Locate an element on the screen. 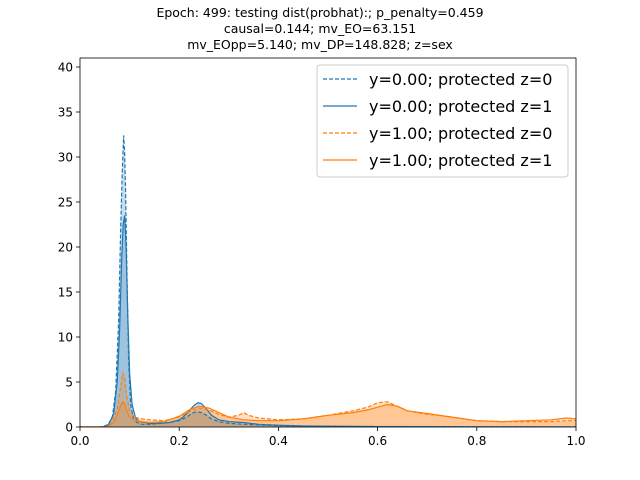 The image size is (640, 480). y-tick-label: 15 is located at coordinates (65, 293).